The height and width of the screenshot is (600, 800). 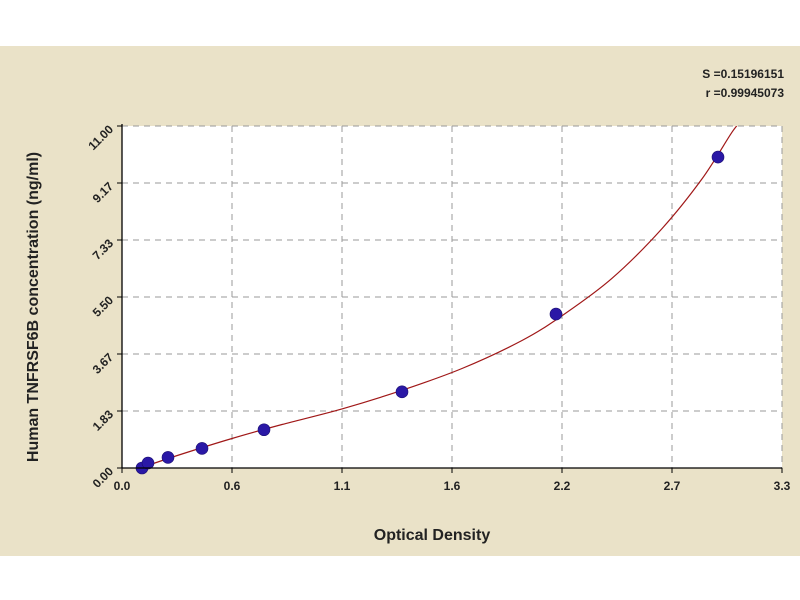 I want to click on y-tick-label: 11.00, so click(x=100, y=137).